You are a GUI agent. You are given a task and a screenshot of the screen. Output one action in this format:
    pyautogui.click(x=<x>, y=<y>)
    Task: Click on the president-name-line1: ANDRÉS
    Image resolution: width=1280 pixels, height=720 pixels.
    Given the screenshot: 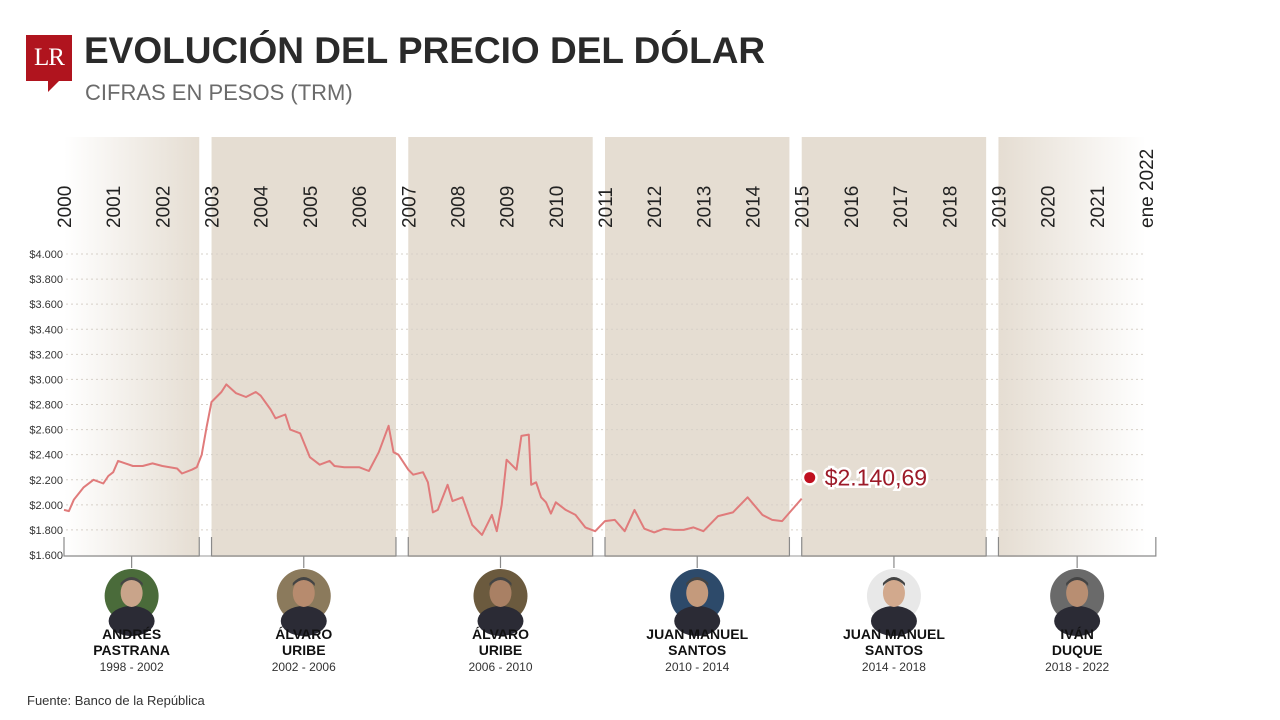 What is the action you would take?
    pyautogui.click(x=131, y=634)
    